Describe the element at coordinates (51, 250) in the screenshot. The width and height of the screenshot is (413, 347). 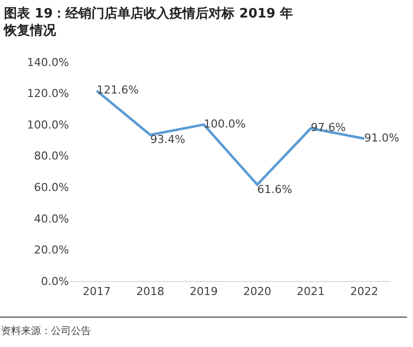
I see `y-tick-label: 20.0%` at that location.